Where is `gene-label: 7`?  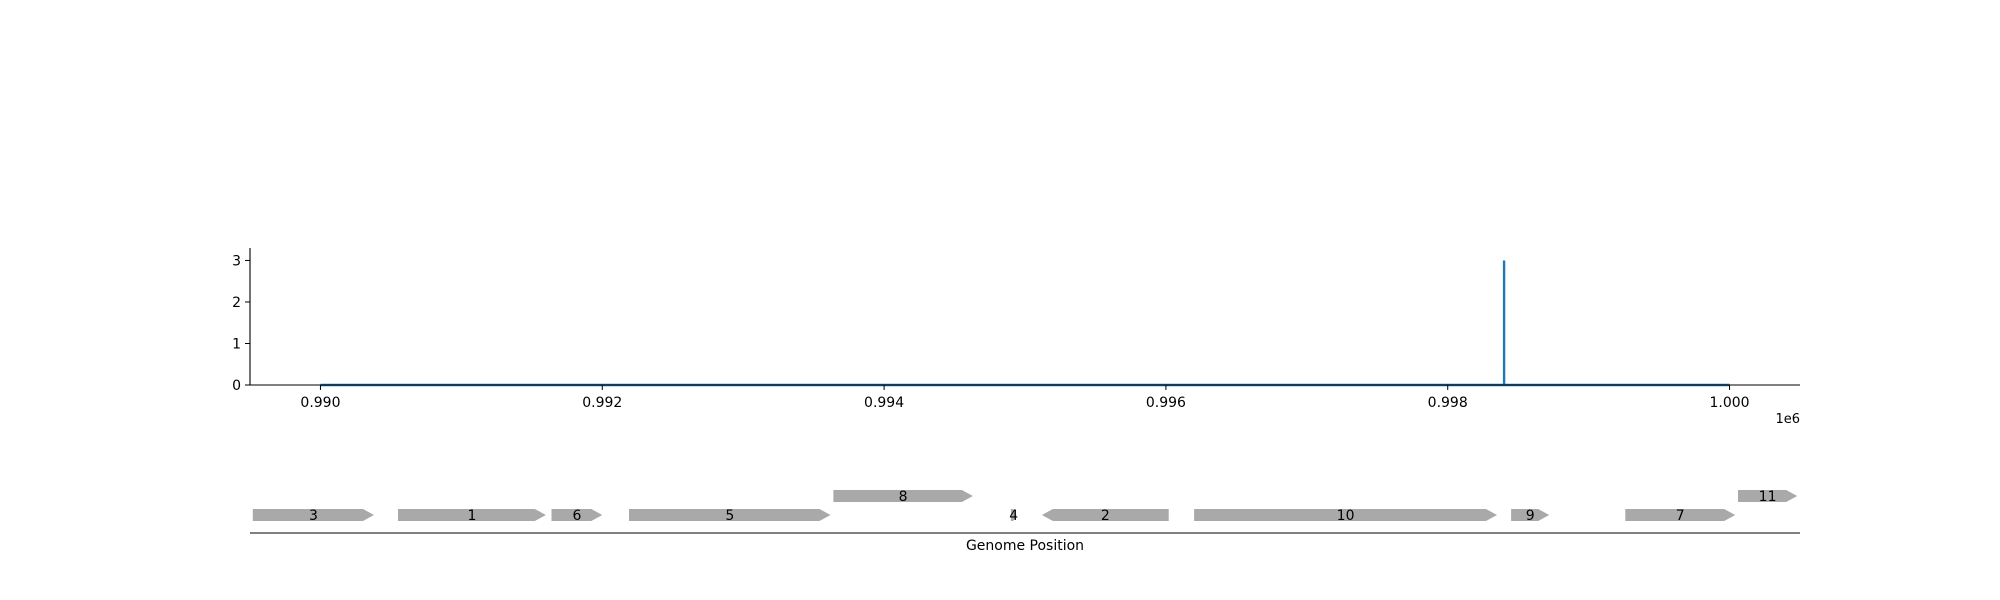 gene-label: 7 is located at coordinates (1680, 516).